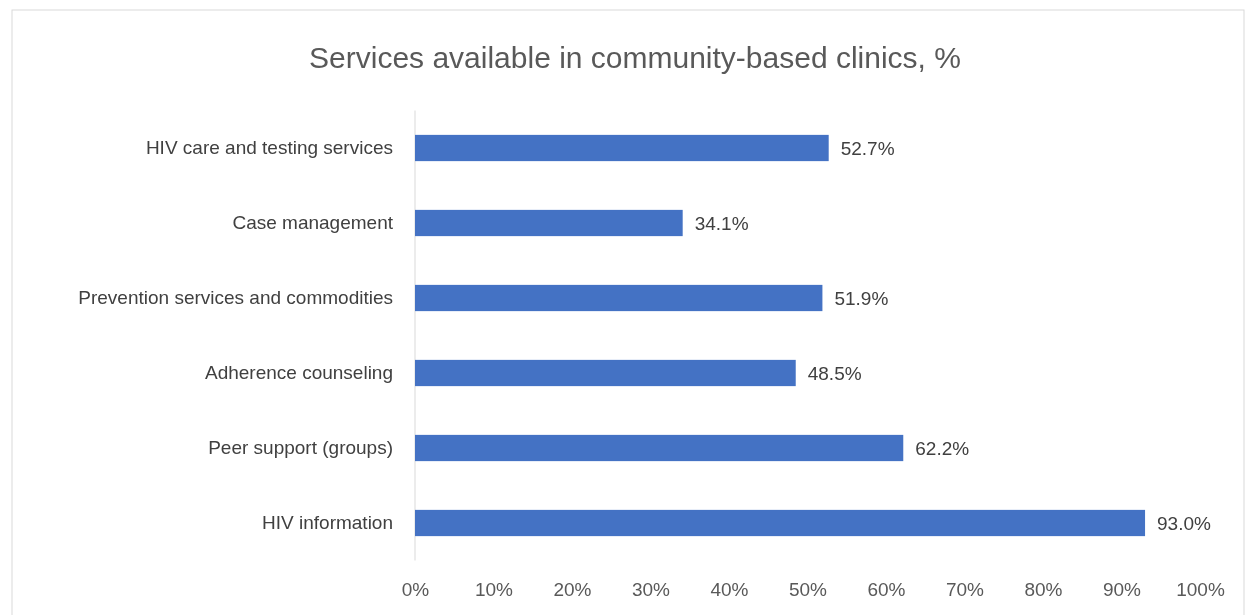  Describe the element at coordinates (313, 223) in the screenshot. I see `y-tick-label: Case management` at that location.